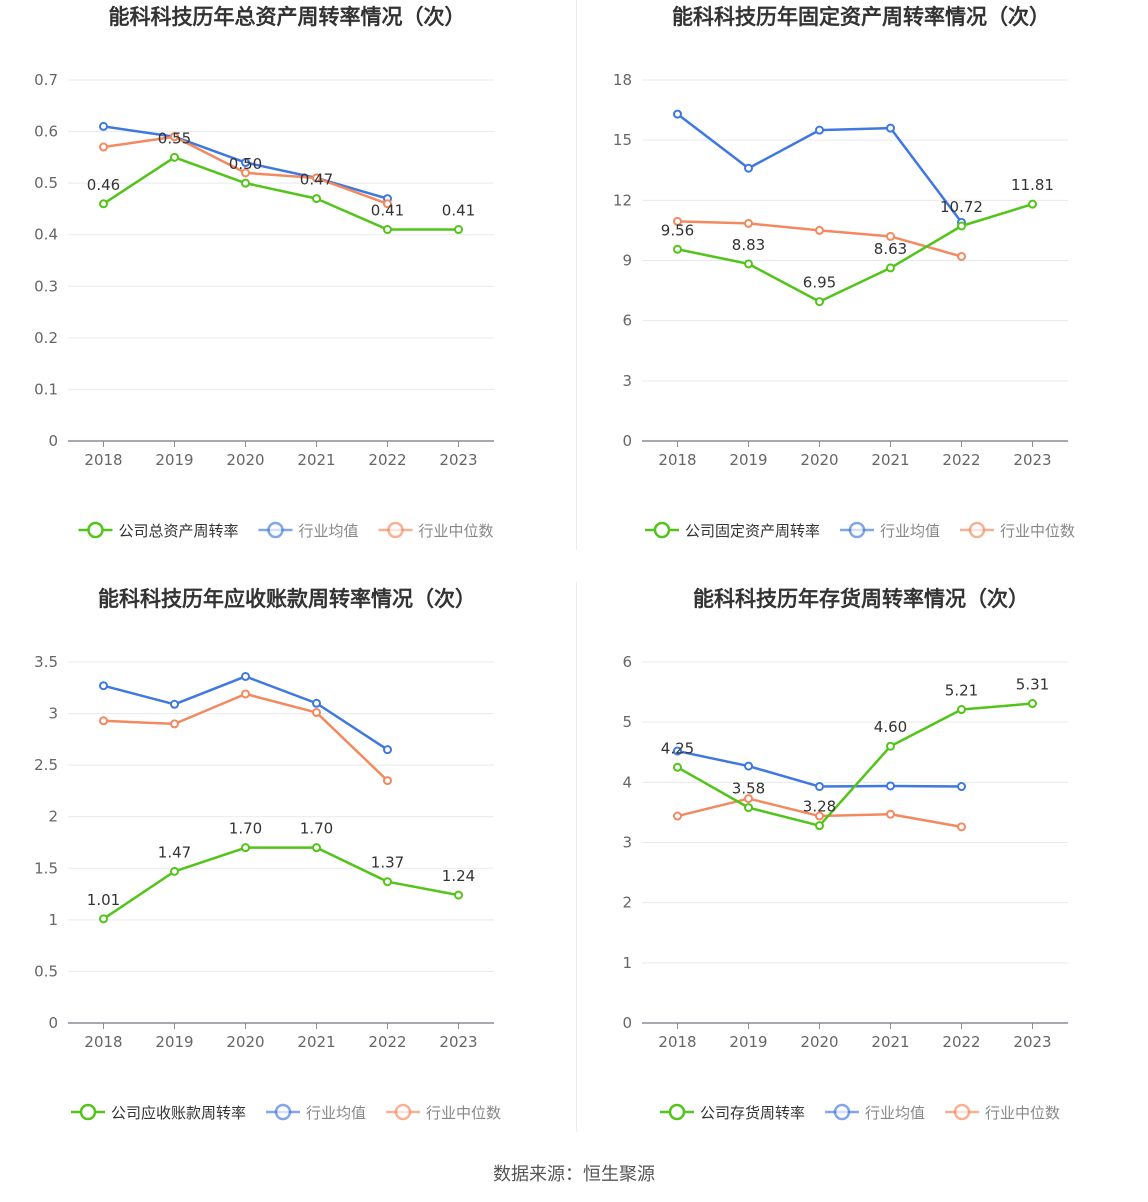  I want to click on data-label: 1.01, so click(103, 900).